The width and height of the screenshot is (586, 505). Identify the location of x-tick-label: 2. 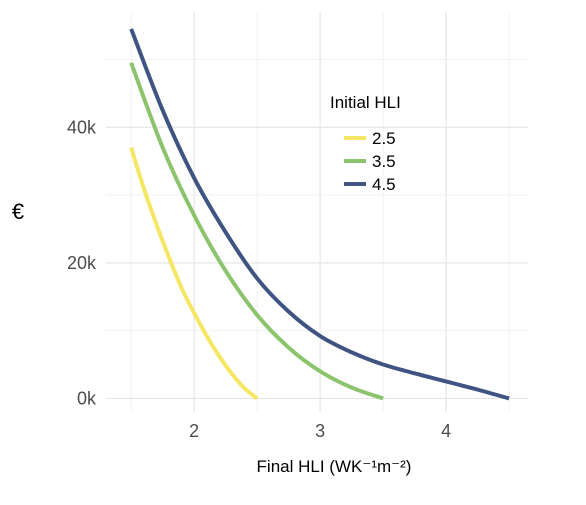
(194, 431).